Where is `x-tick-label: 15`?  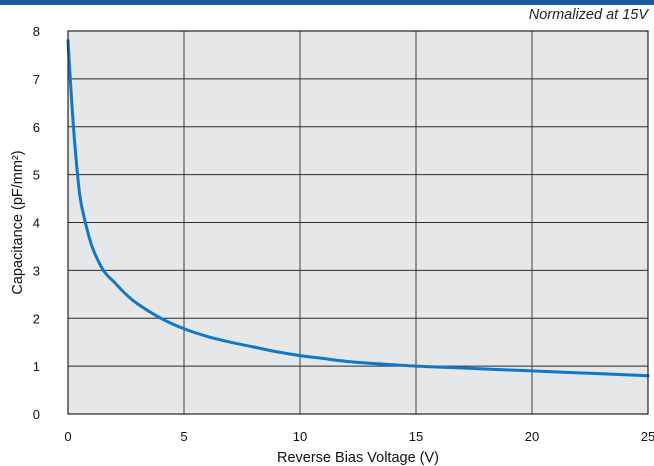
x-tick-label: 15 is located at coordinates (416, 436).